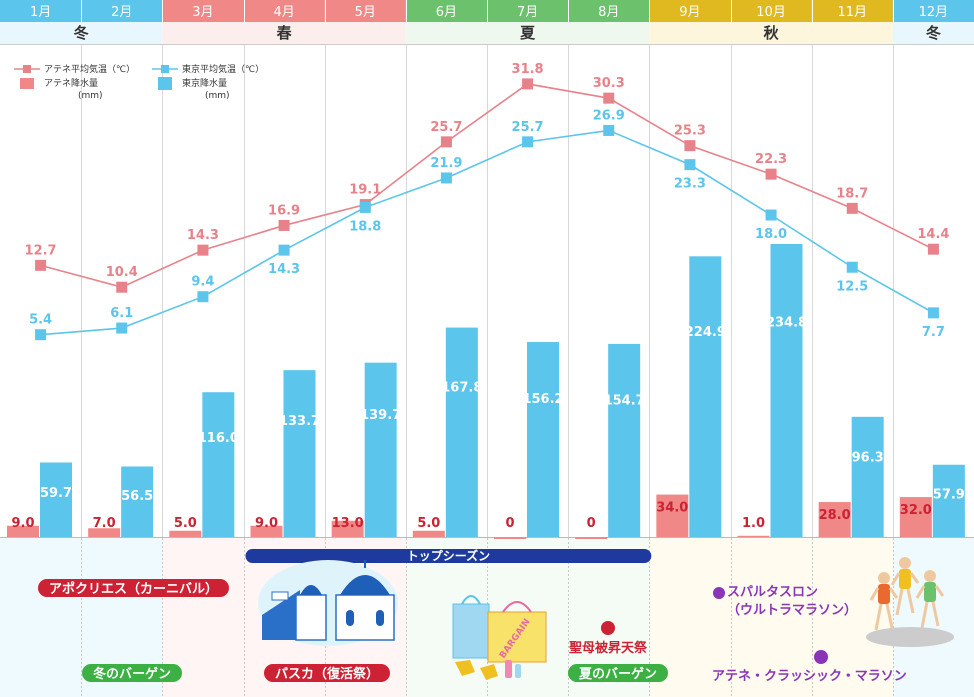  What do you see at coordinates (608, 628) in the screenshot?
I see `event-assumption-dot` at bounding box center [608, 628].